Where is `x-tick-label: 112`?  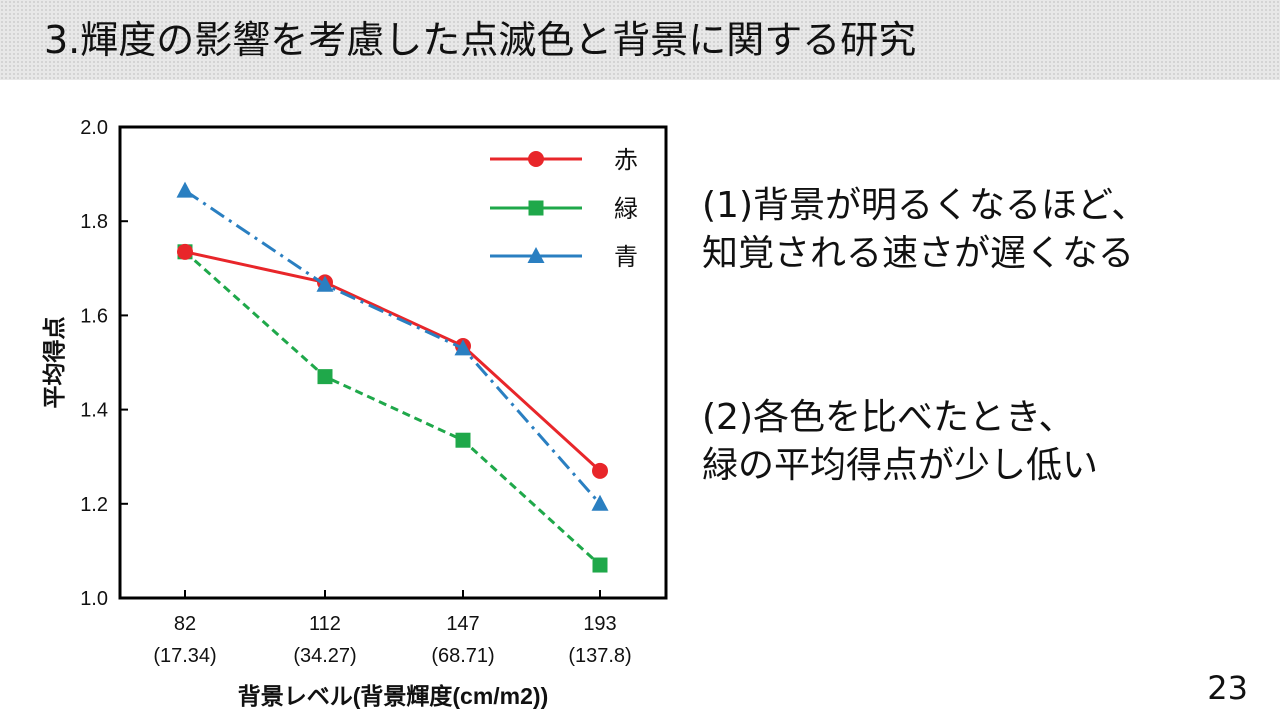 x-tick-label: 112 is located at coordinates (325, 624).